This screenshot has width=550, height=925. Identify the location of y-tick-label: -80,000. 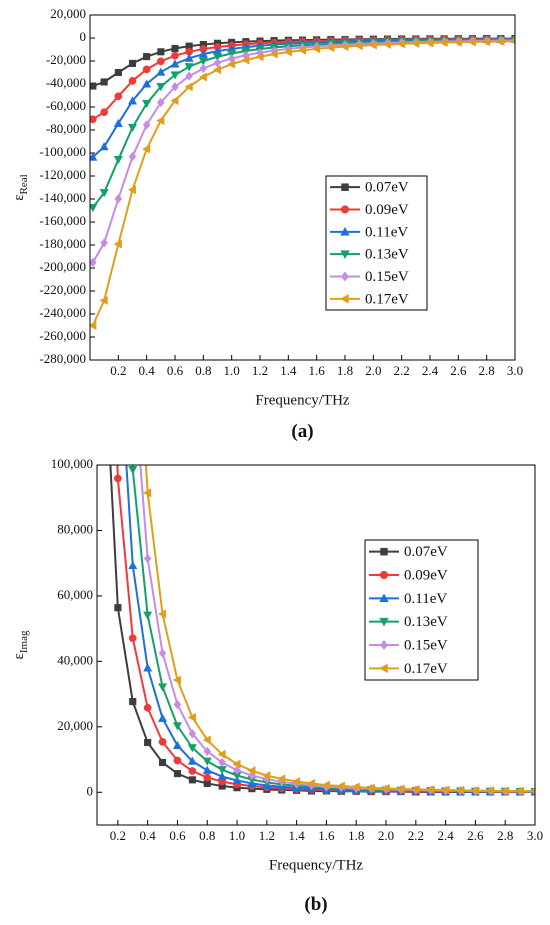
(66, 128).